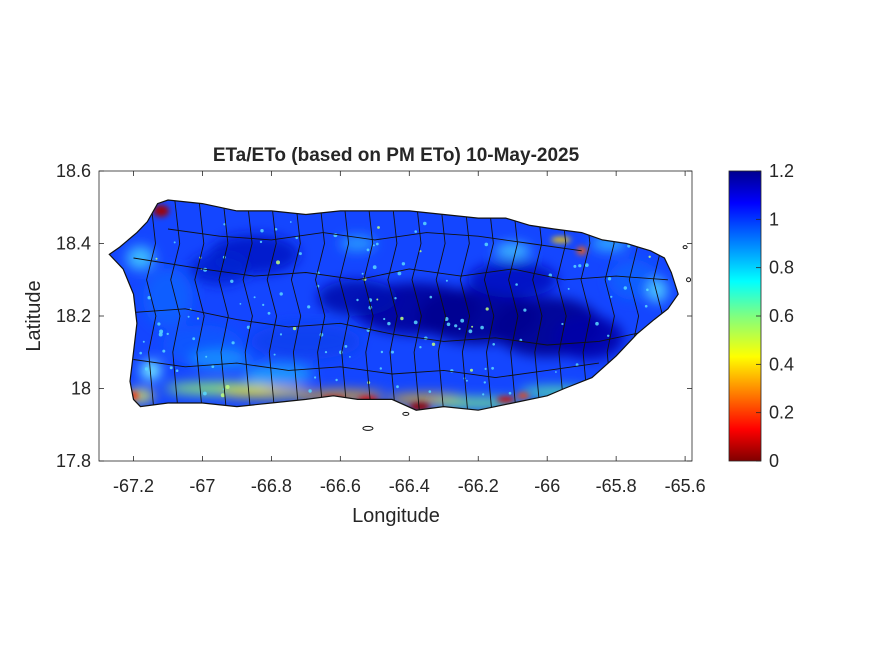  Describe the element at coordinates (73, 461) in the screenshot. I see `y-tick-label: 17.8` at that location.